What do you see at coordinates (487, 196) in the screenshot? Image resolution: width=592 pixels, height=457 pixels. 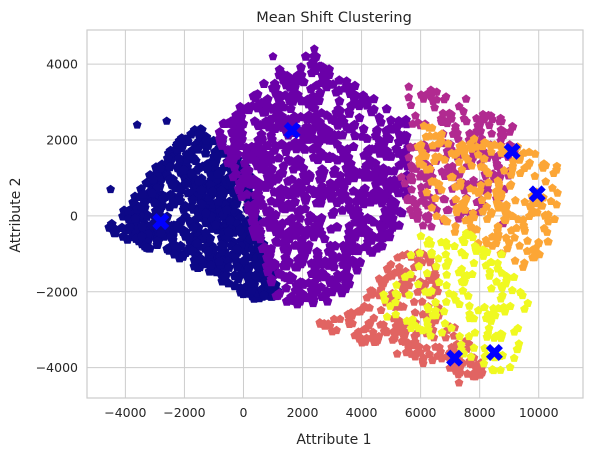 I see `cluster-5-points` at bounding box center [487, 196].